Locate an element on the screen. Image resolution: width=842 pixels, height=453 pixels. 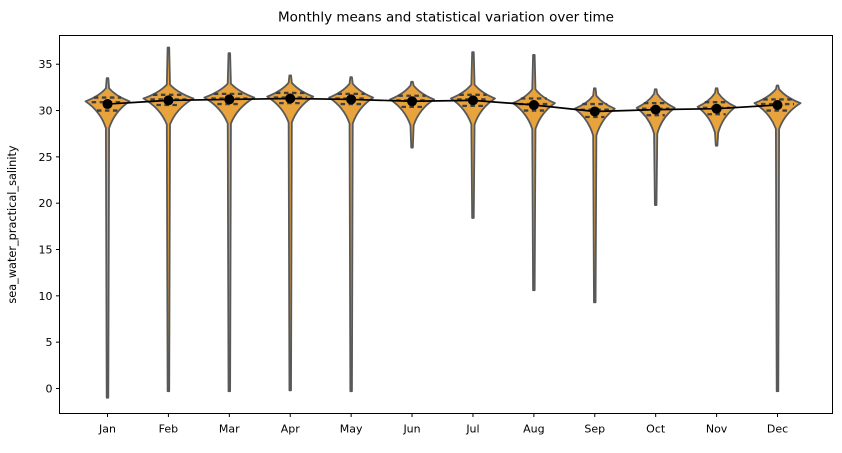
x-tick-label: Mar is located at coordinates (229, 429).